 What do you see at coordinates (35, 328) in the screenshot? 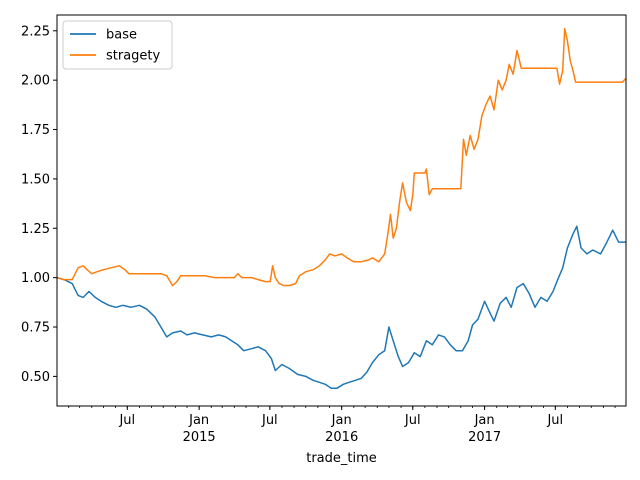
I see `y-tick-label: 0.75` at bounding box center [35, 328].